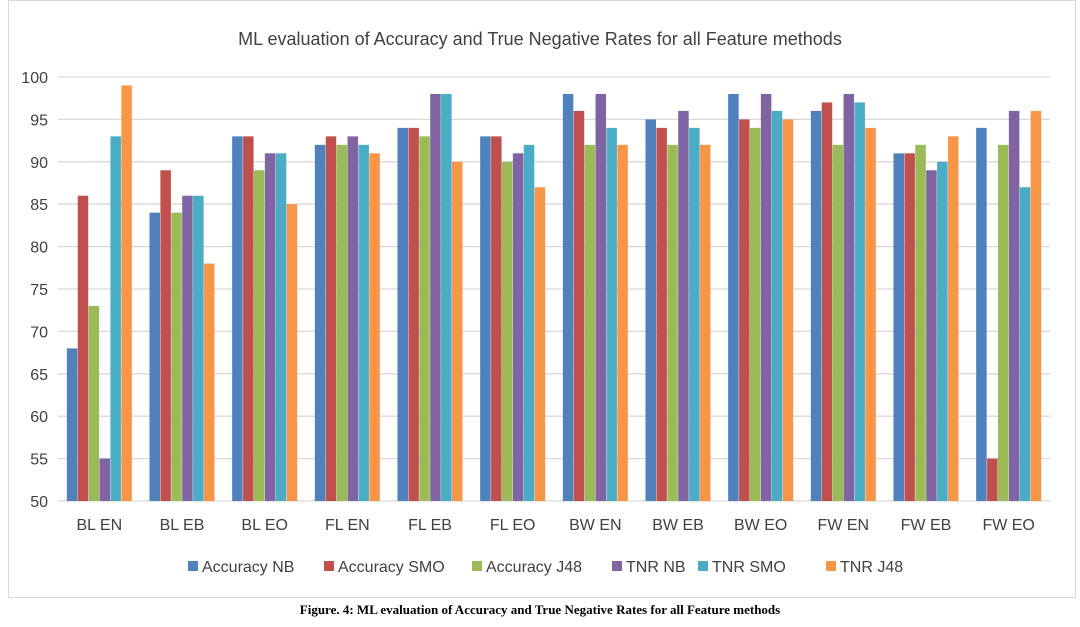 The image size is (1080, 627). What do you see at coordinates (34, 78) in the screenshot?
I see `y-tick-label: 100` at bounding box center [34, 78].